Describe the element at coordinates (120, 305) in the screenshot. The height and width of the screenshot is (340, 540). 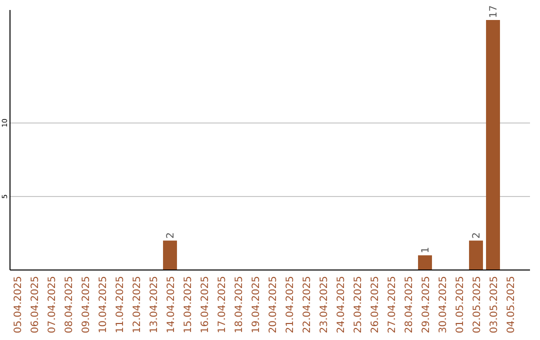
I see `x-tick-label: 11.04.2025` at that location.